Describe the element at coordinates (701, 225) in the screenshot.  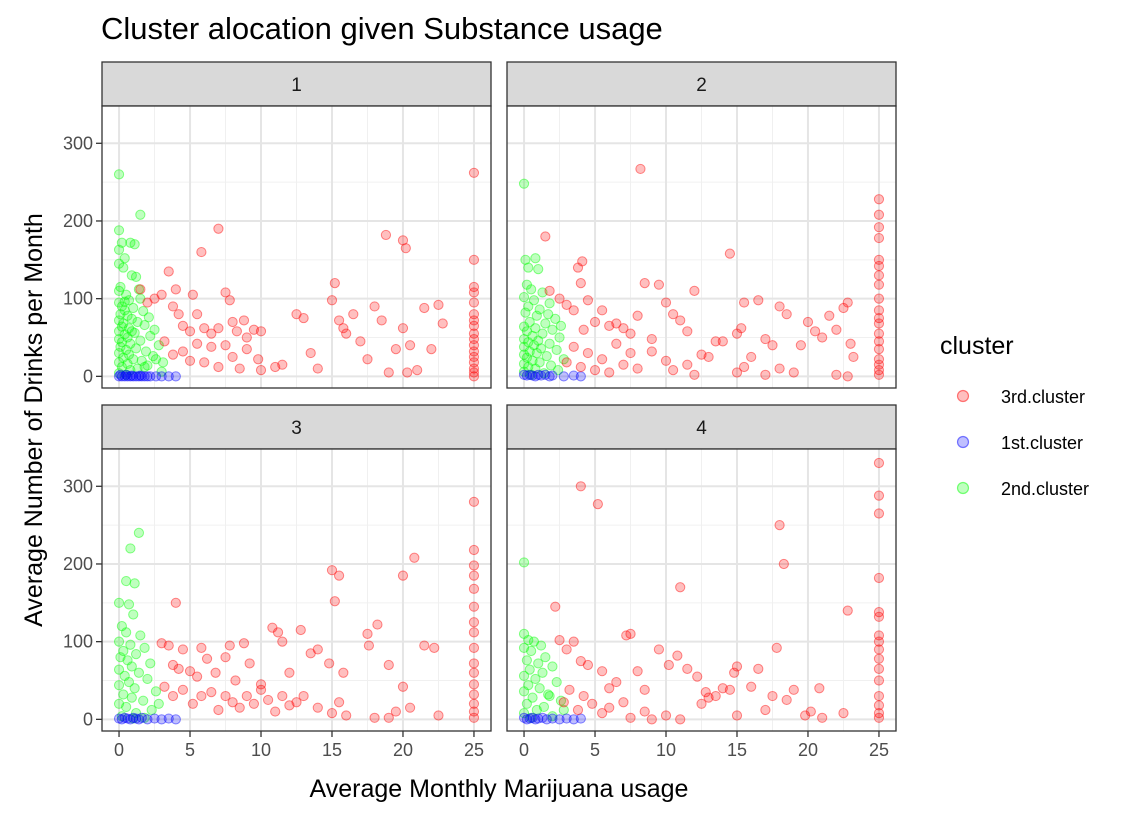
I see `facet-panel-2: 2` at that location.